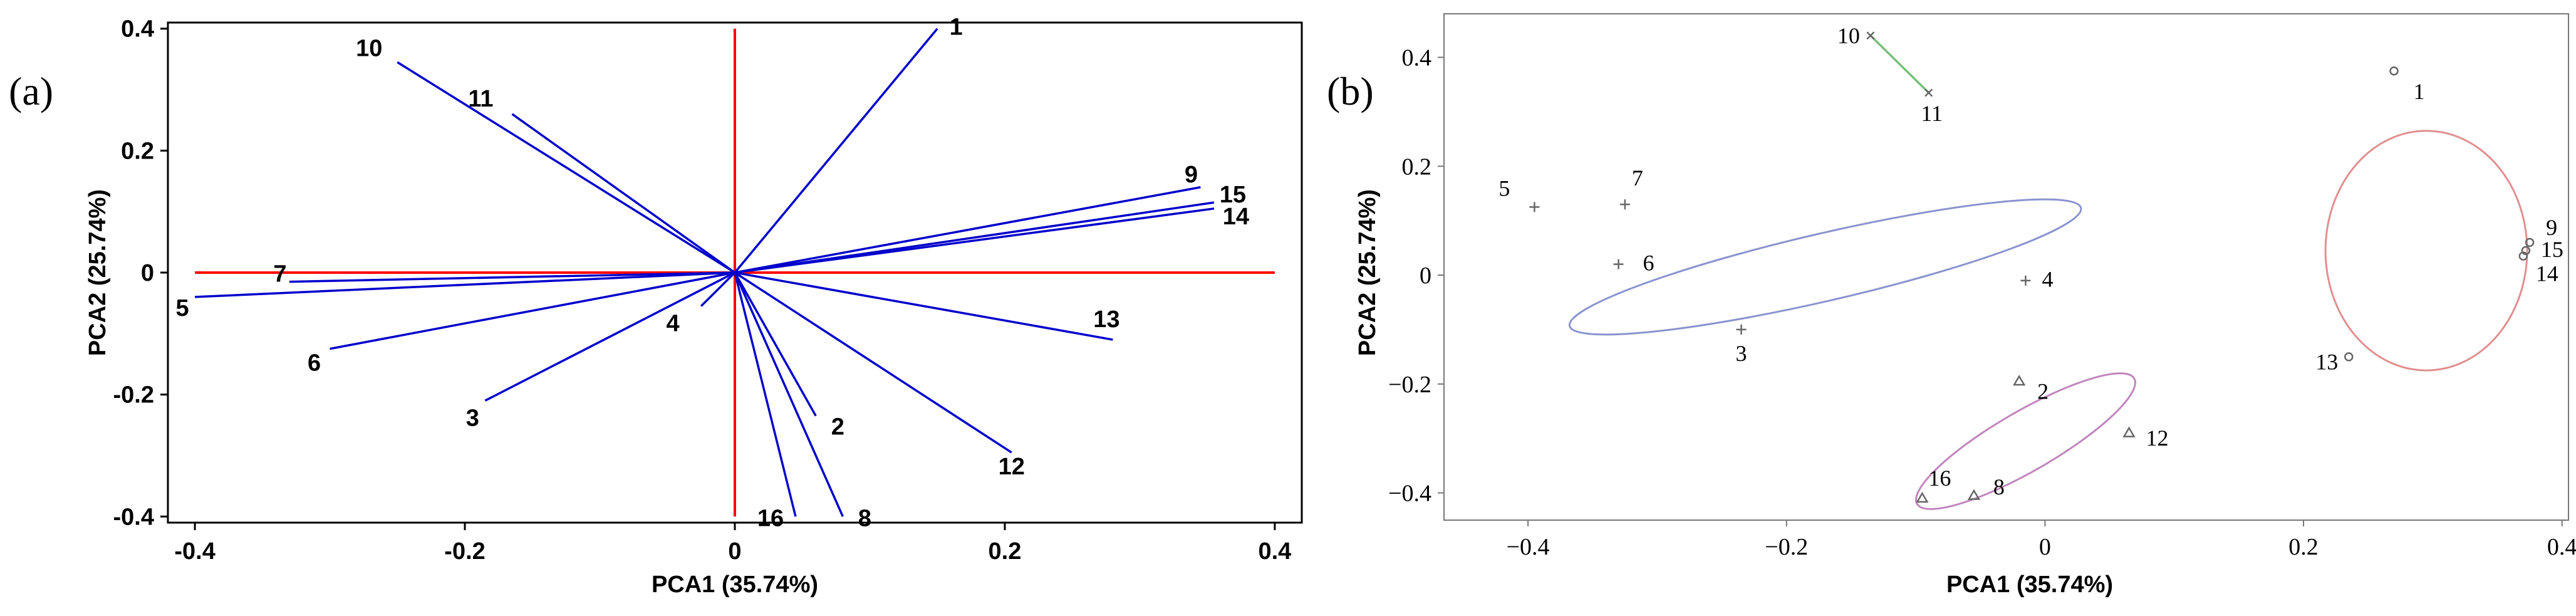 The width and height of the screenshot is (2576, 616). Describe the element at coordinates (1417, 58) in the screenshot. I see `panel-b-y-tick-label: 0.4` at that location.